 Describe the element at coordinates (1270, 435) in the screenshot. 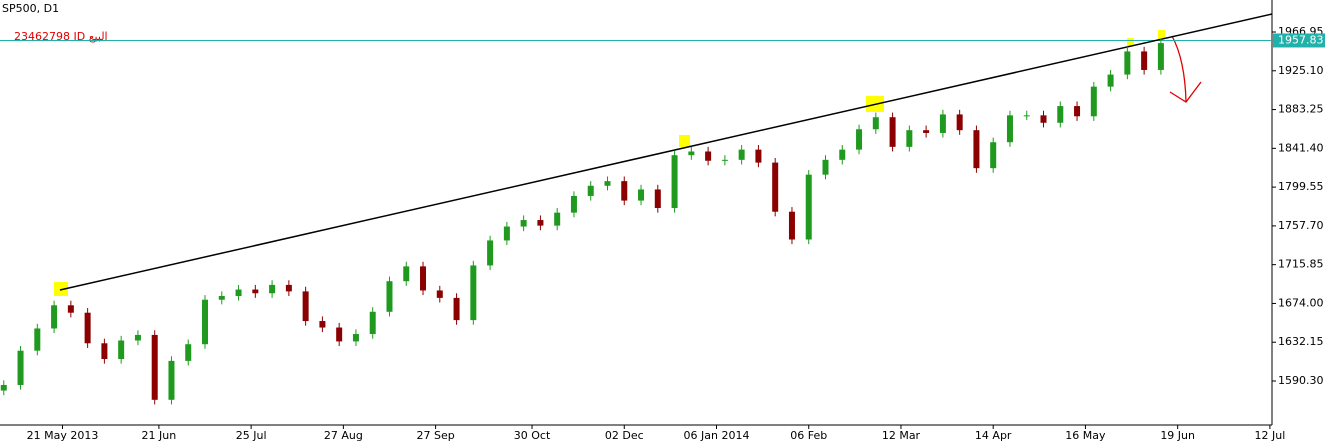

I see `x-tick-label: 12 Jul` at that location.